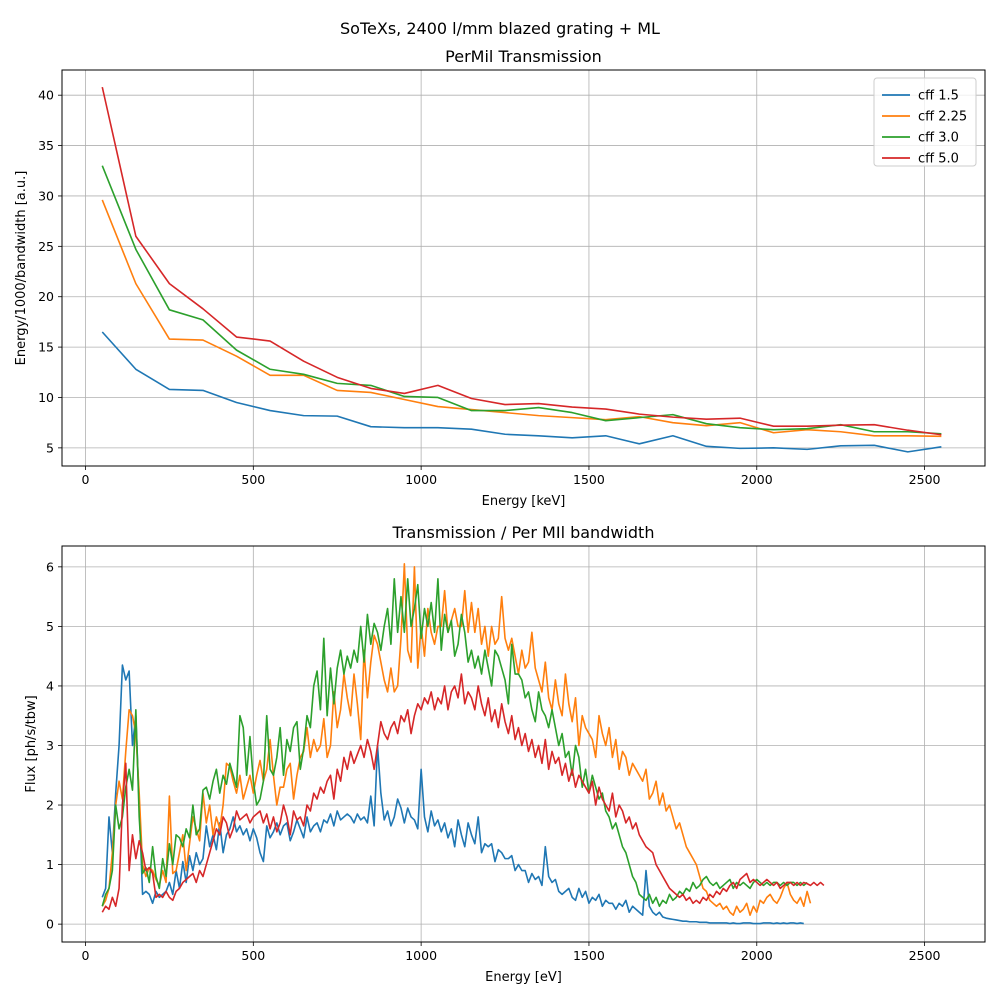 Image resolution: width=1000 pixels, height=1000 pixels. What do you see at coordinates (46, 347) in the screenshot?
I see `y-tick-label: 15` at bounding box center [46, 347].